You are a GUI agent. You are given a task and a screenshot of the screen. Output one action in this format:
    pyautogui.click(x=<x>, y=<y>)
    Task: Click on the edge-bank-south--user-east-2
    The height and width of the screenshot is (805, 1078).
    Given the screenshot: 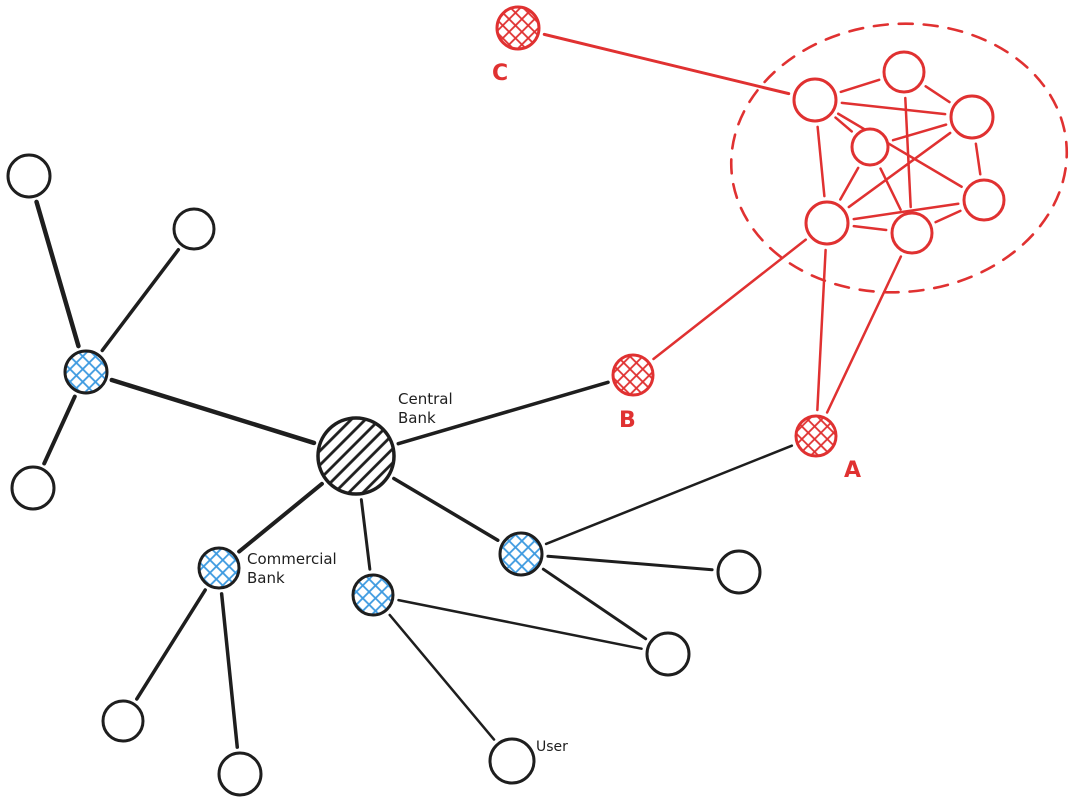 What is the action you would take?
    pyautogui.click(x=520, y=624)
    